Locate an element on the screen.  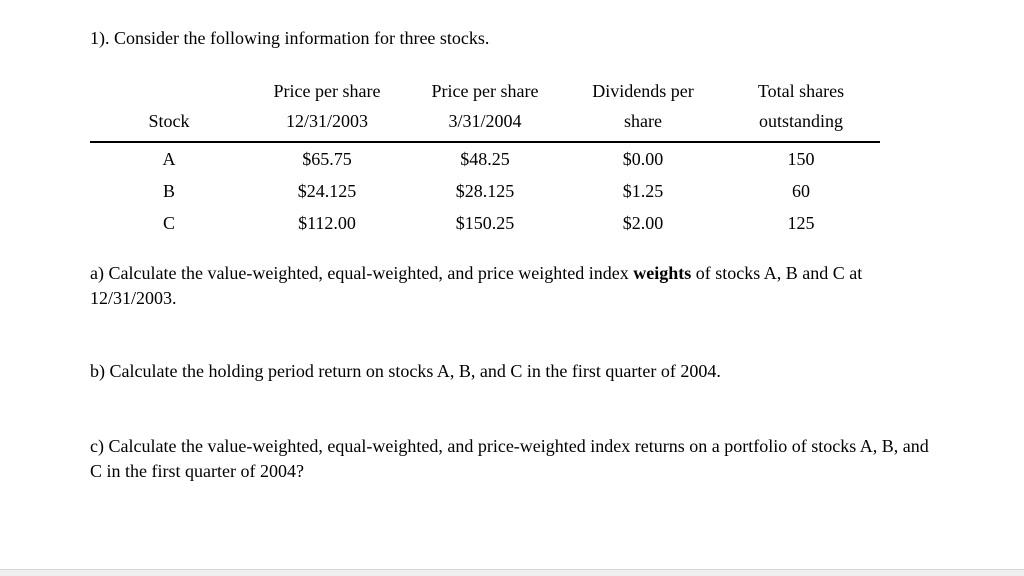
table-row-stock-b: B $24.125 $28.125 $1.25 60 is located at coordinates (485, 191).